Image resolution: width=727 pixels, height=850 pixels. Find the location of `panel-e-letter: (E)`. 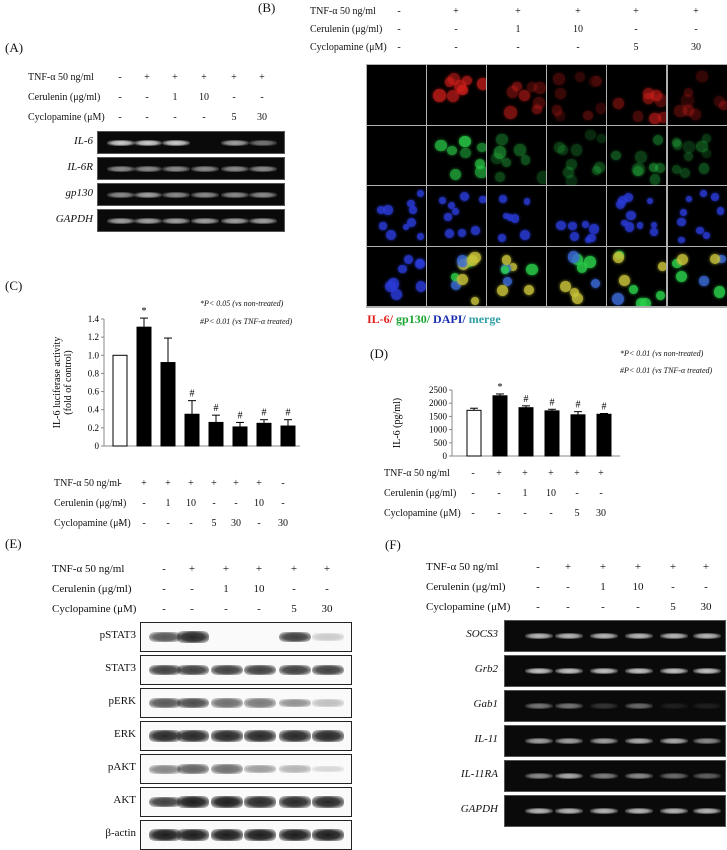

panel-e-letter: (E) is located at coordinates (13, 543).